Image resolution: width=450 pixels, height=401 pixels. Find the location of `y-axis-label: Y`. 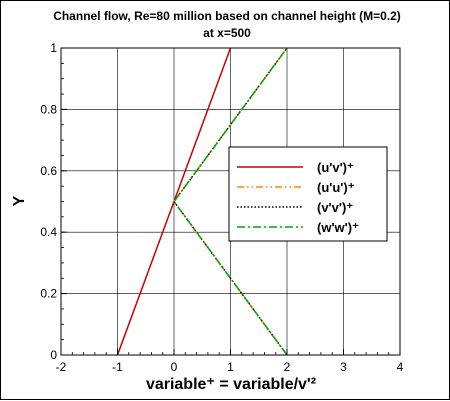

y-axis-label: Y is located at coordinates (19, 200).